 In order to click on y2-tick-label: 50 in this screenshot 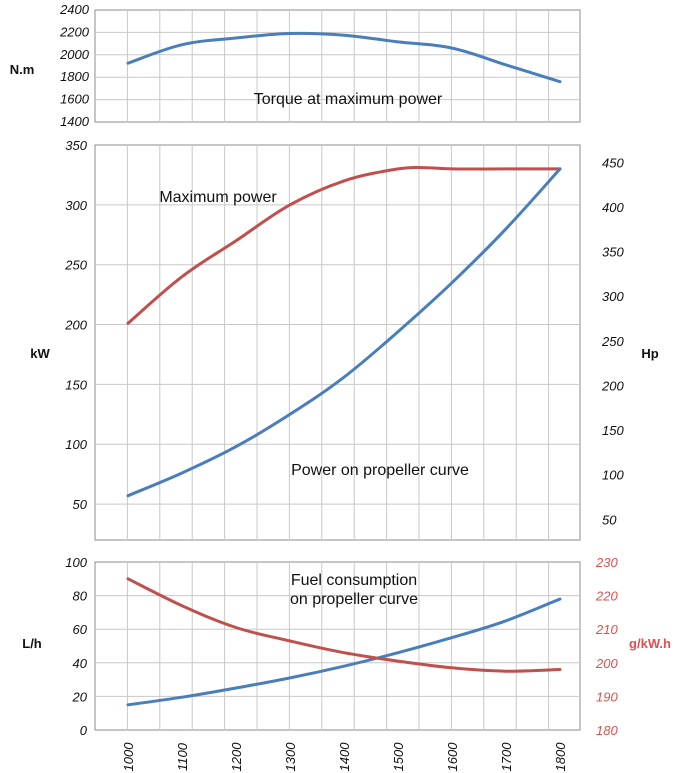, I will do `click(609, 519)`.